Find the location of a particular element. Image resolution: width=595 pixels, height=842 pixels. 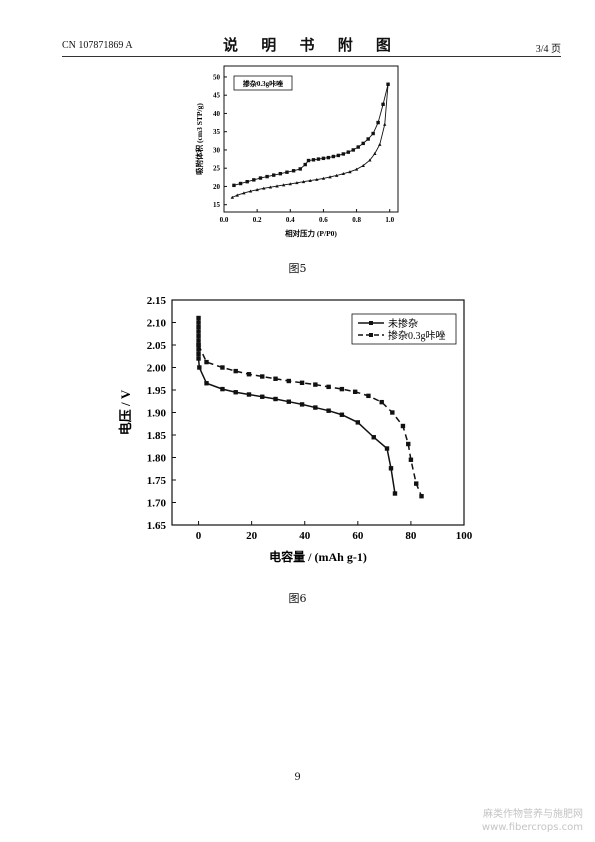

watermark-line-2: www.fibercrops.com is located at coordinates (532, 827).